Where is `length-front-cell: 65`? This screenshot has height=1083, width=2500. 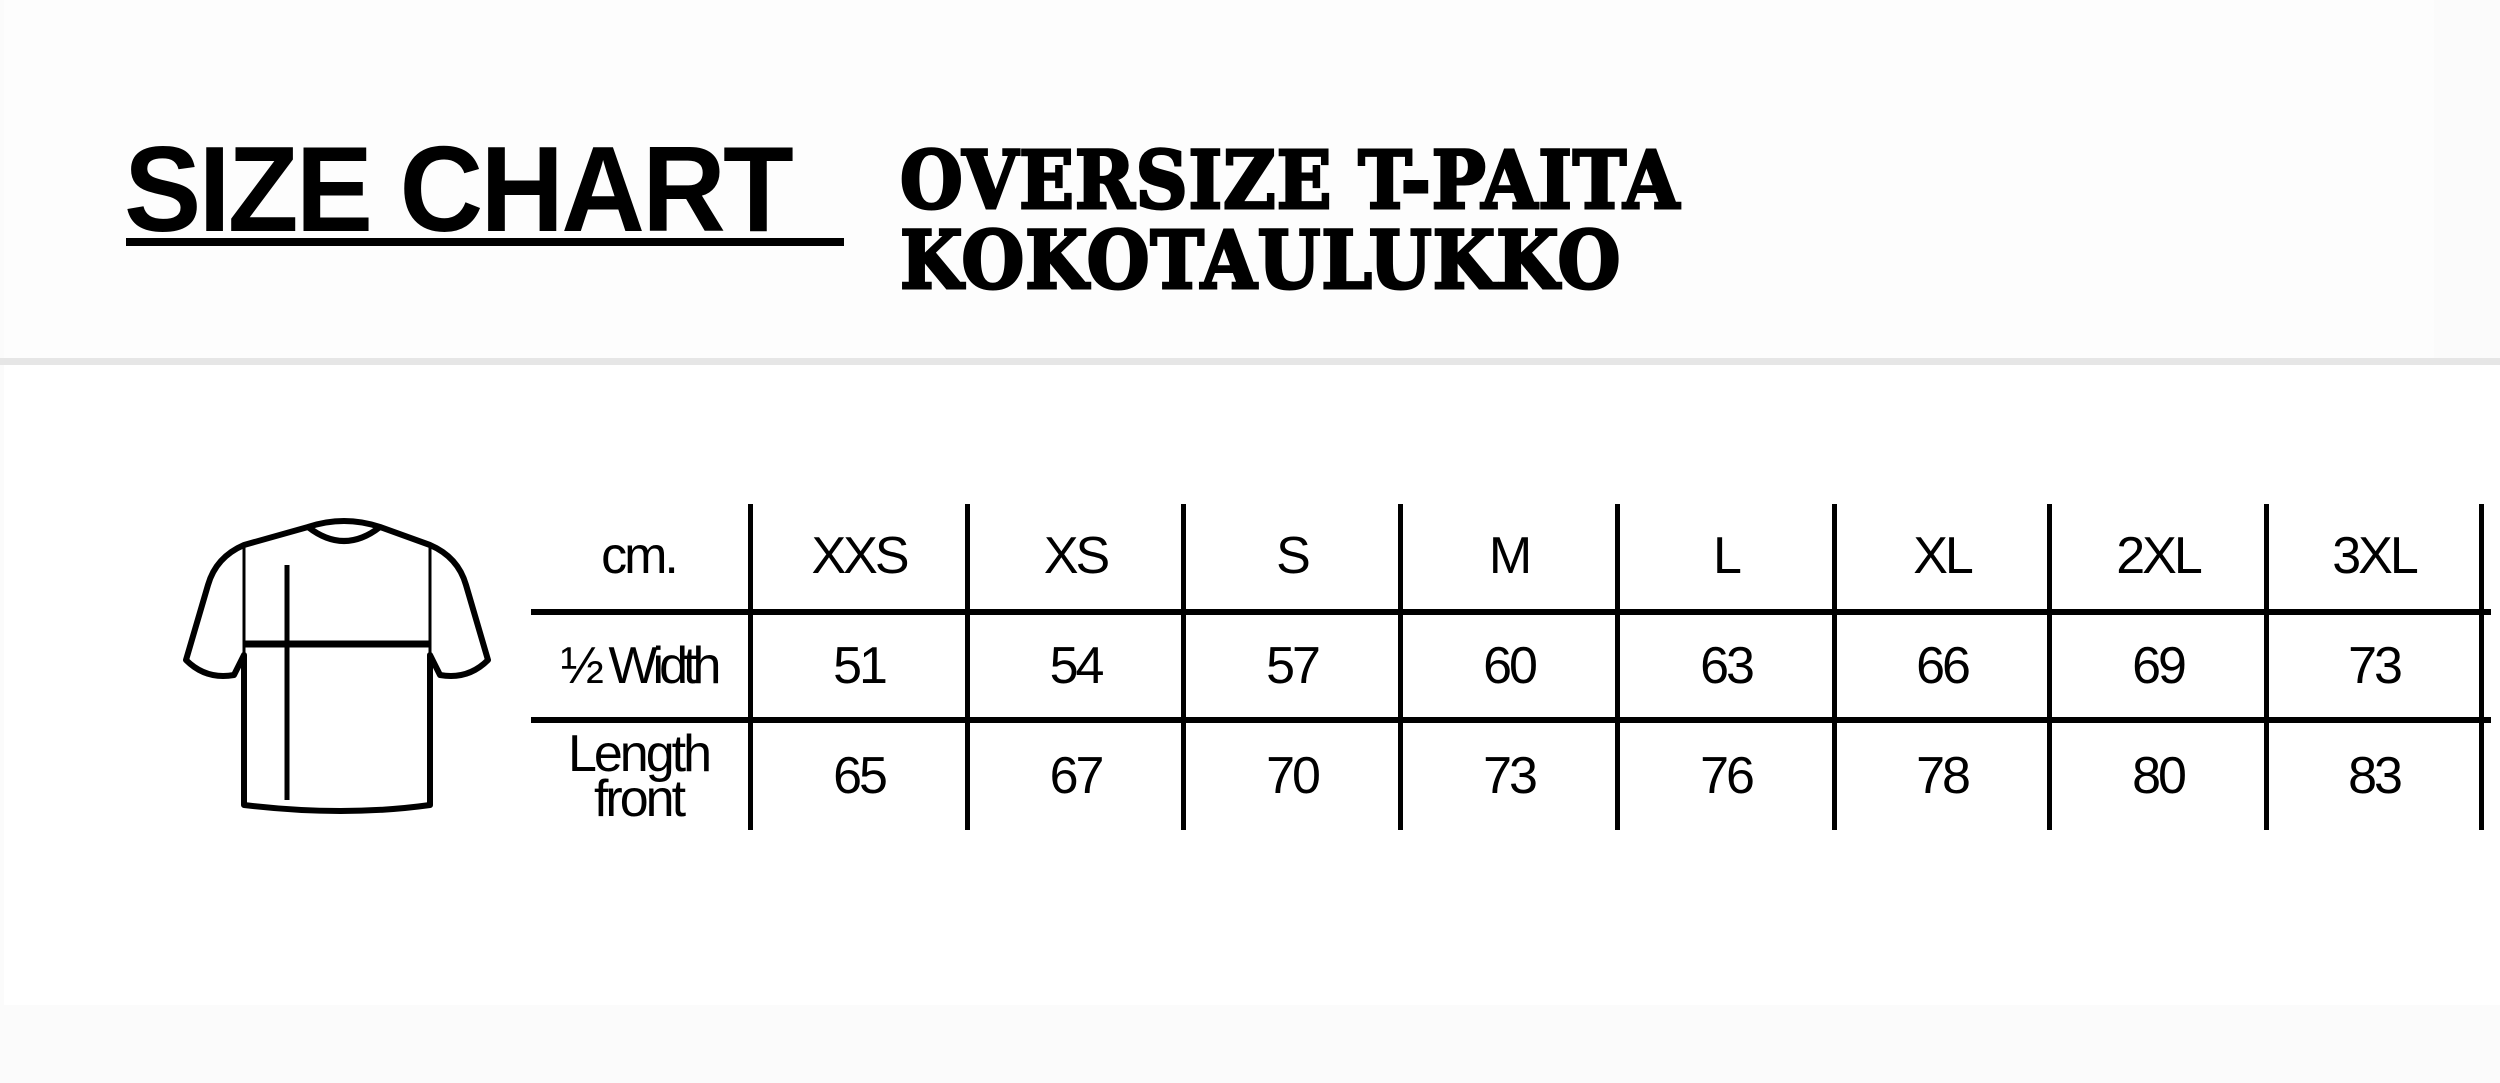
length-front-cell: 65 is located at coordinates (860, 776).